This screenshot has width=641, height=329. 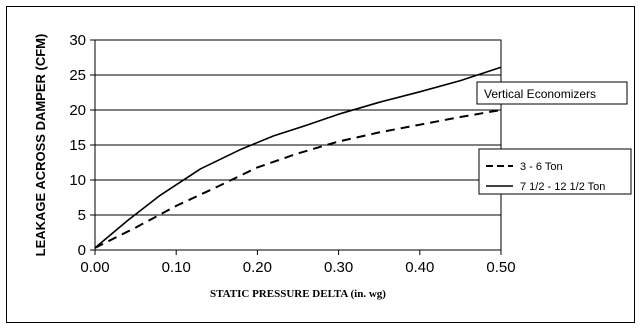 What do you see at coordinates (82, 250) in the screenshot?
I see `y-tick-label-0: 0` at bounding box center [82, 250].